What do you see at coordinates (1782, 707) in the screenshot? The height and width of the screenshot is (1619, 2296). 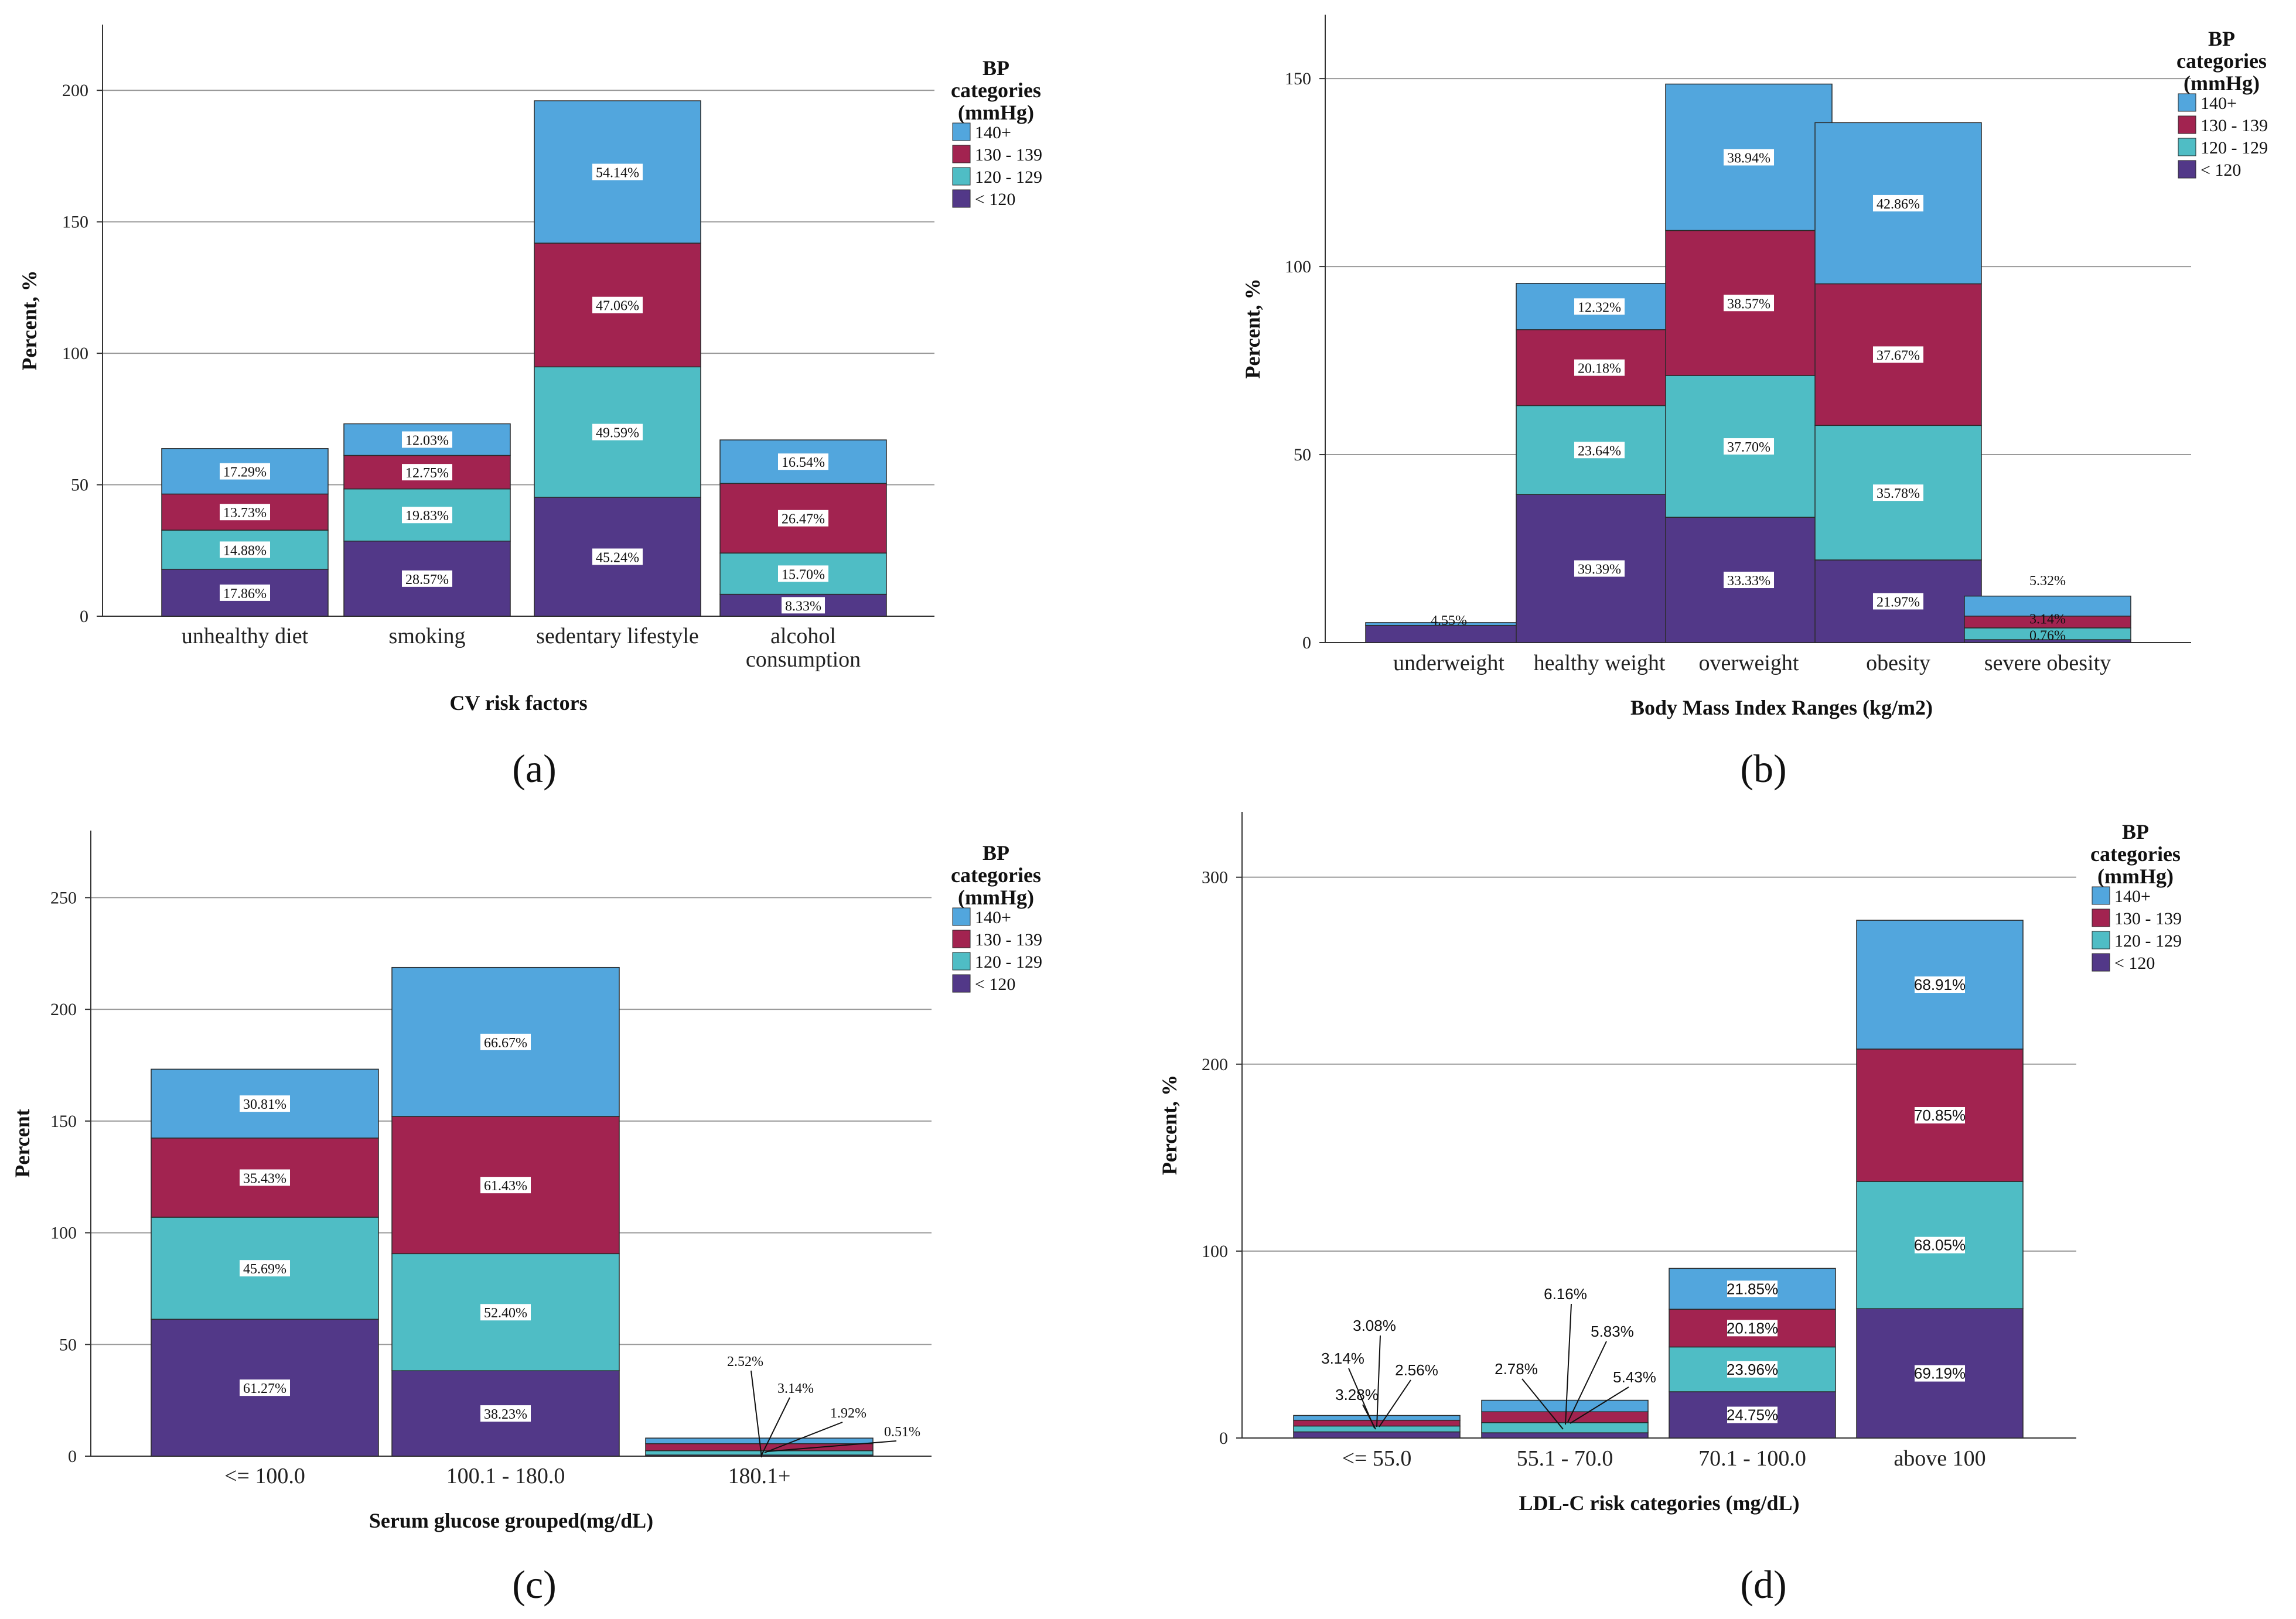 I see `x-axis-title: Body Mass Index Ranges (kg/m2)` at bounding box center [1782, 707].